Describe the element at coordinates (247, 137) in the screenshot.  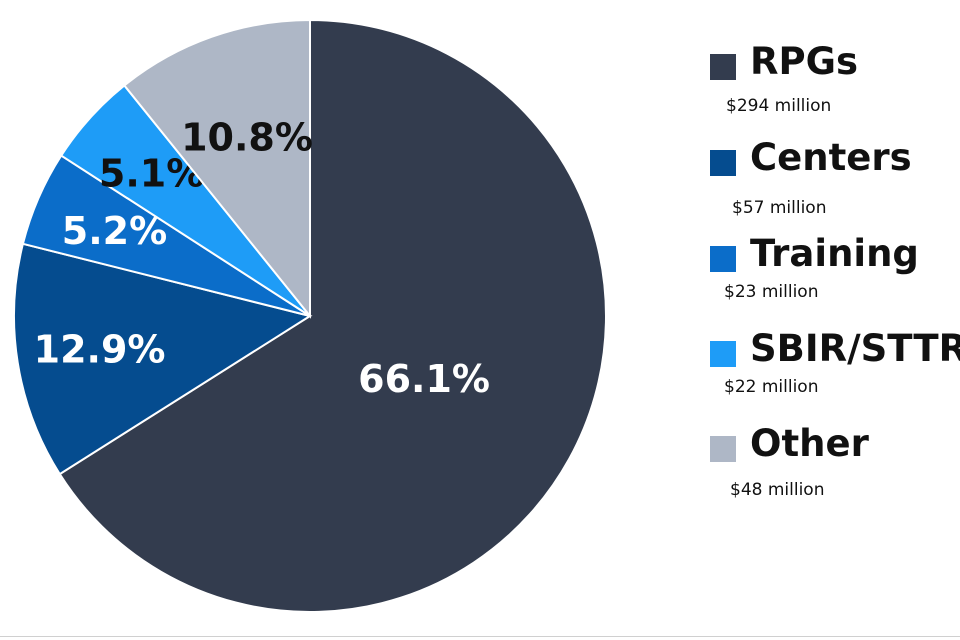
I see `slice-label-other: 10.8%` at that location.